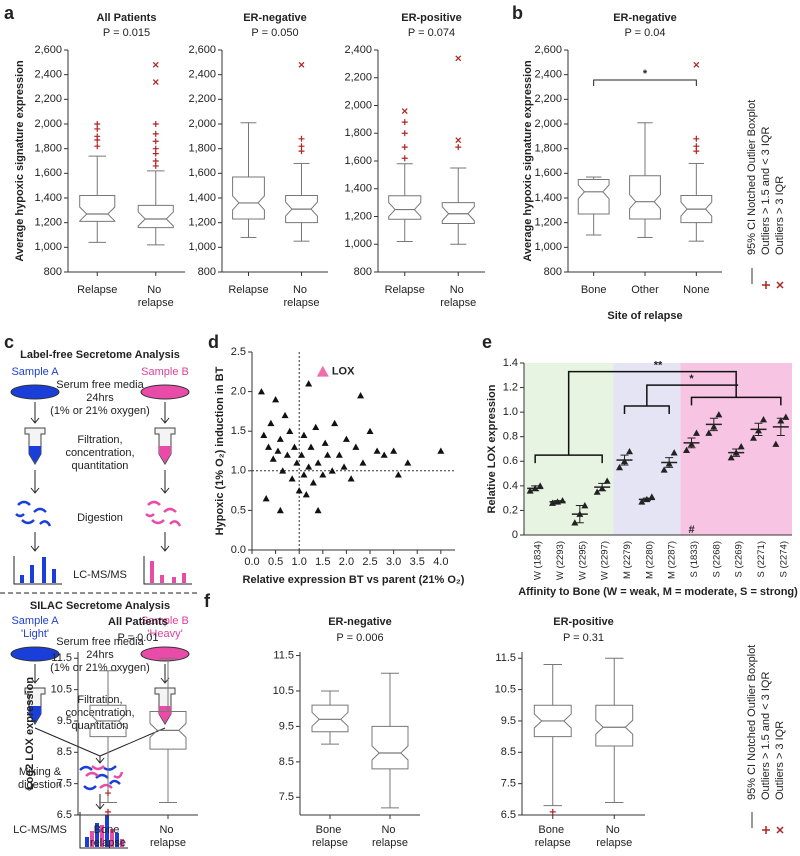 This screenshot has height=856, width=800. I want to click on step-text: Mixing &, so click(40, 772).